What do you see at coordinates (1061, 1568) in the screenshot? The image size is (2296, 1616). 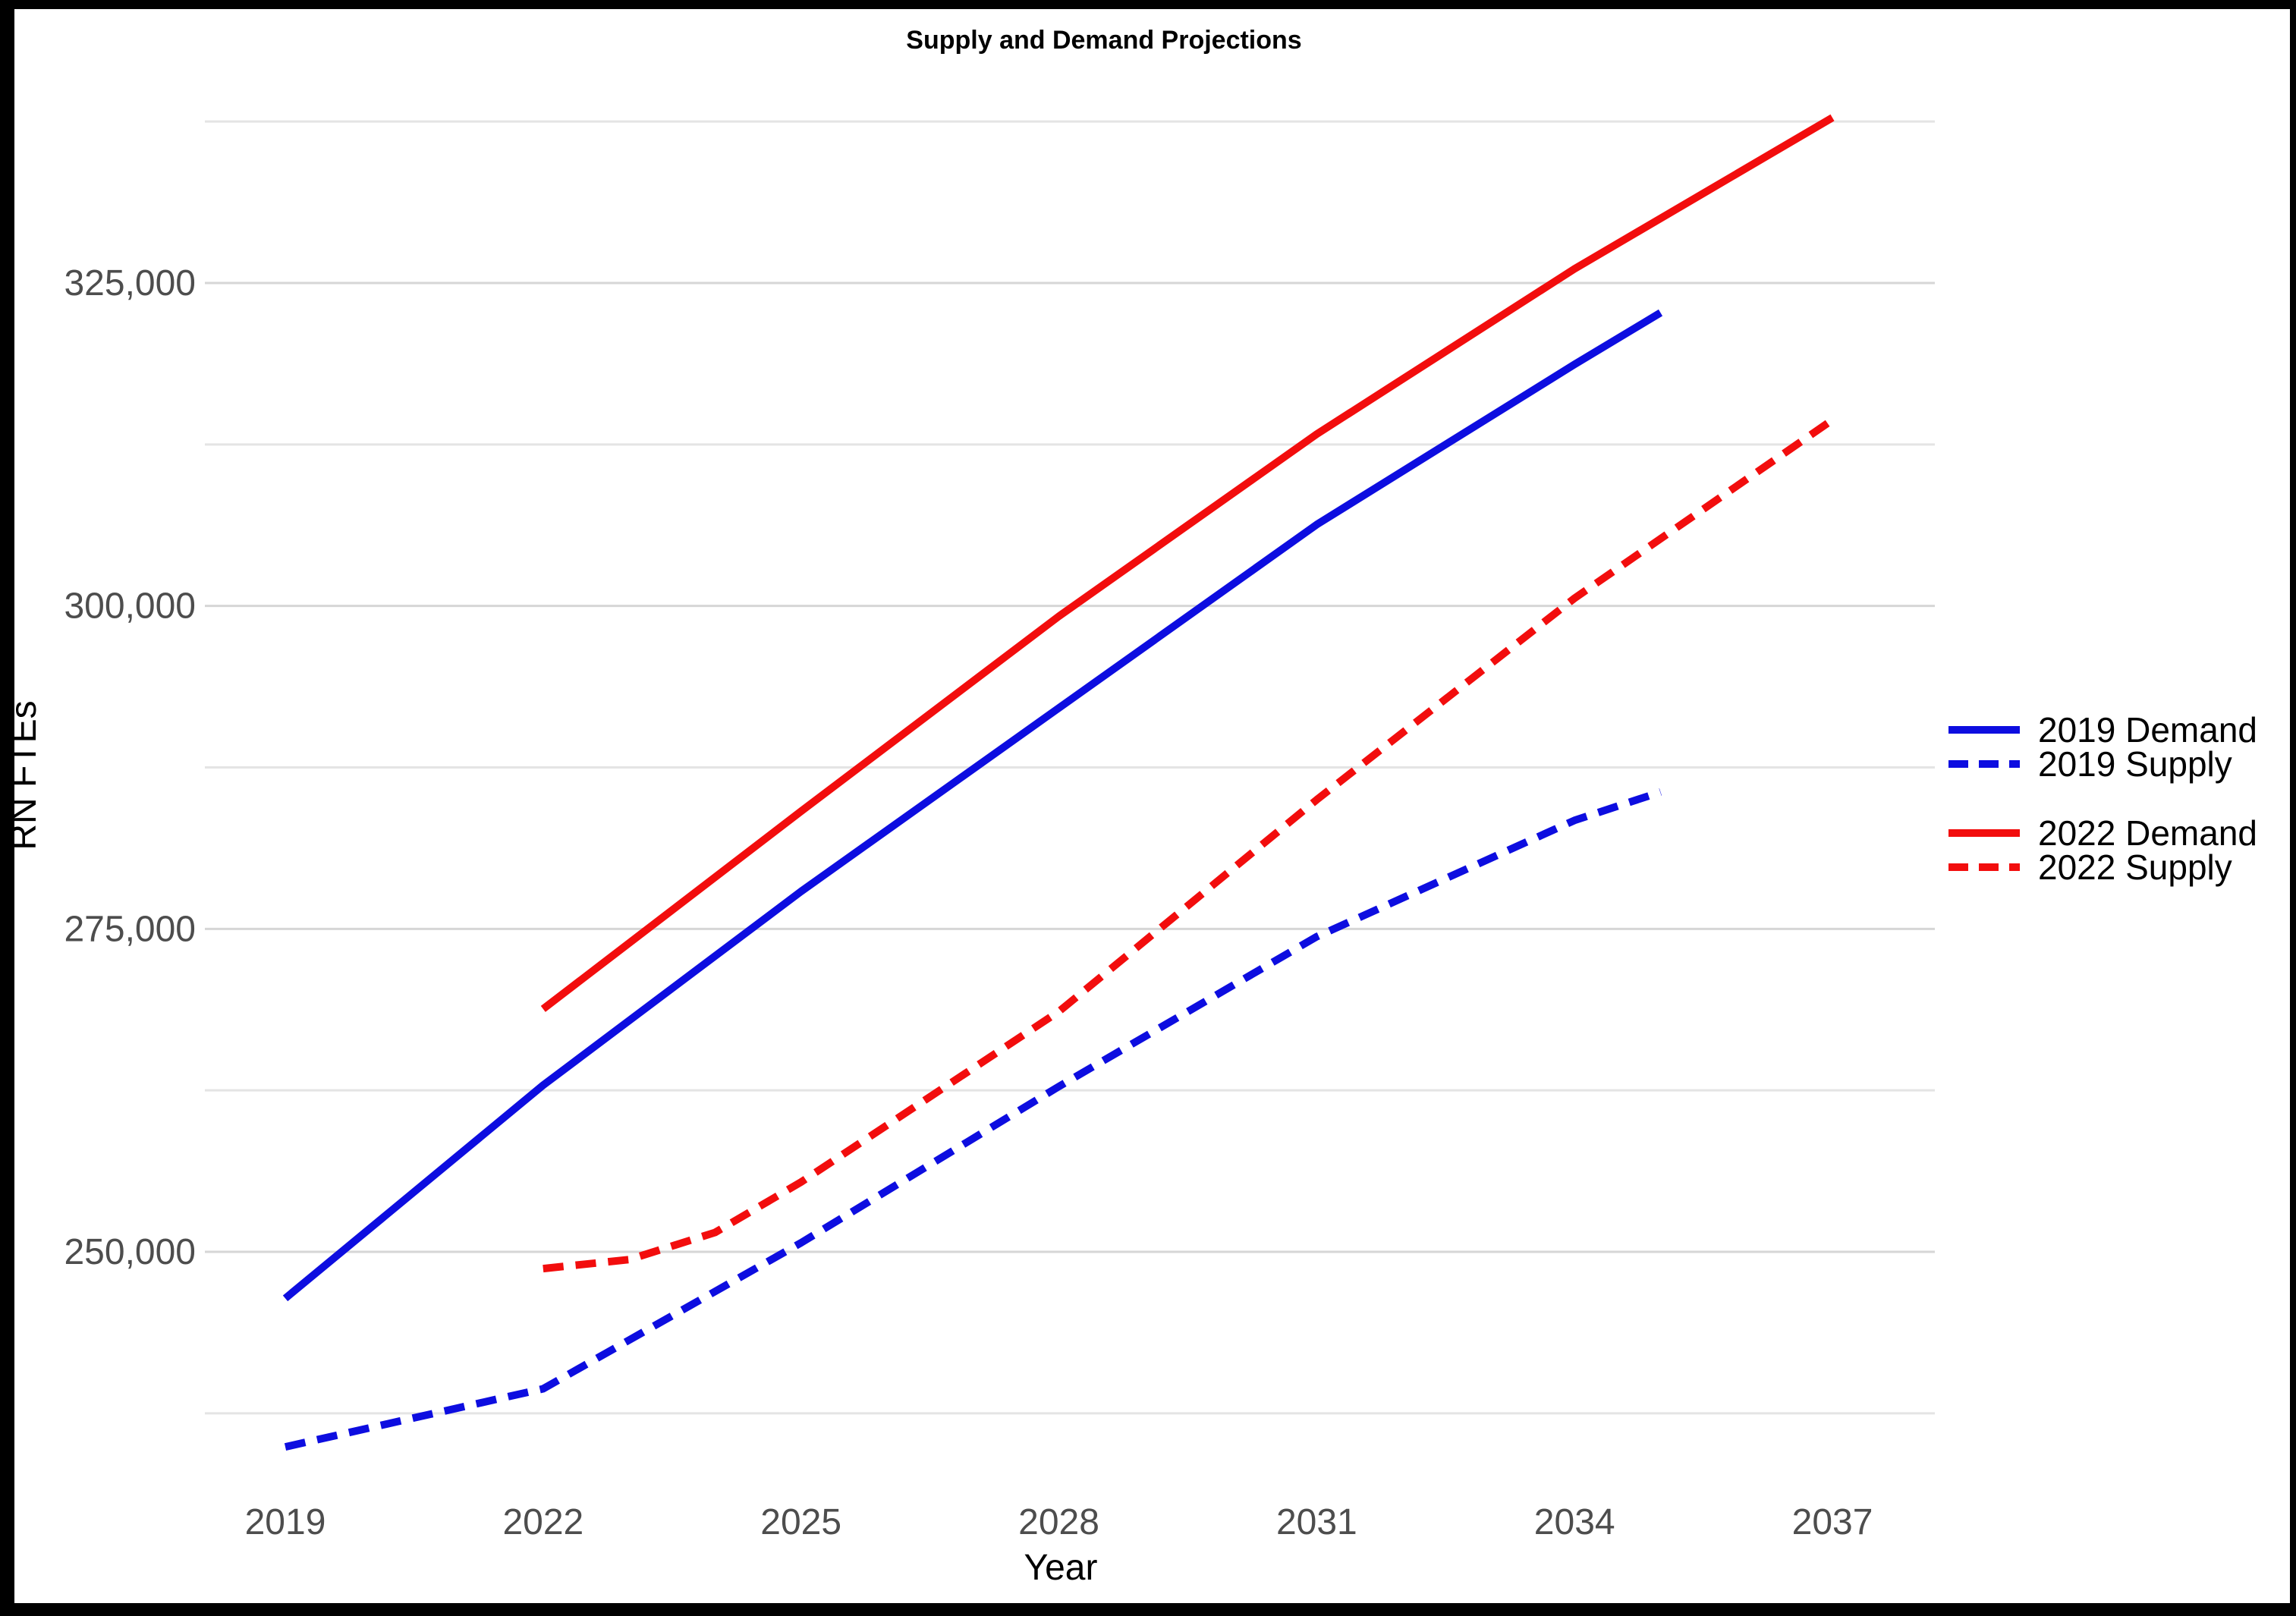 I see `x-axis-title: Year` at bounding box center [1061, 1568].